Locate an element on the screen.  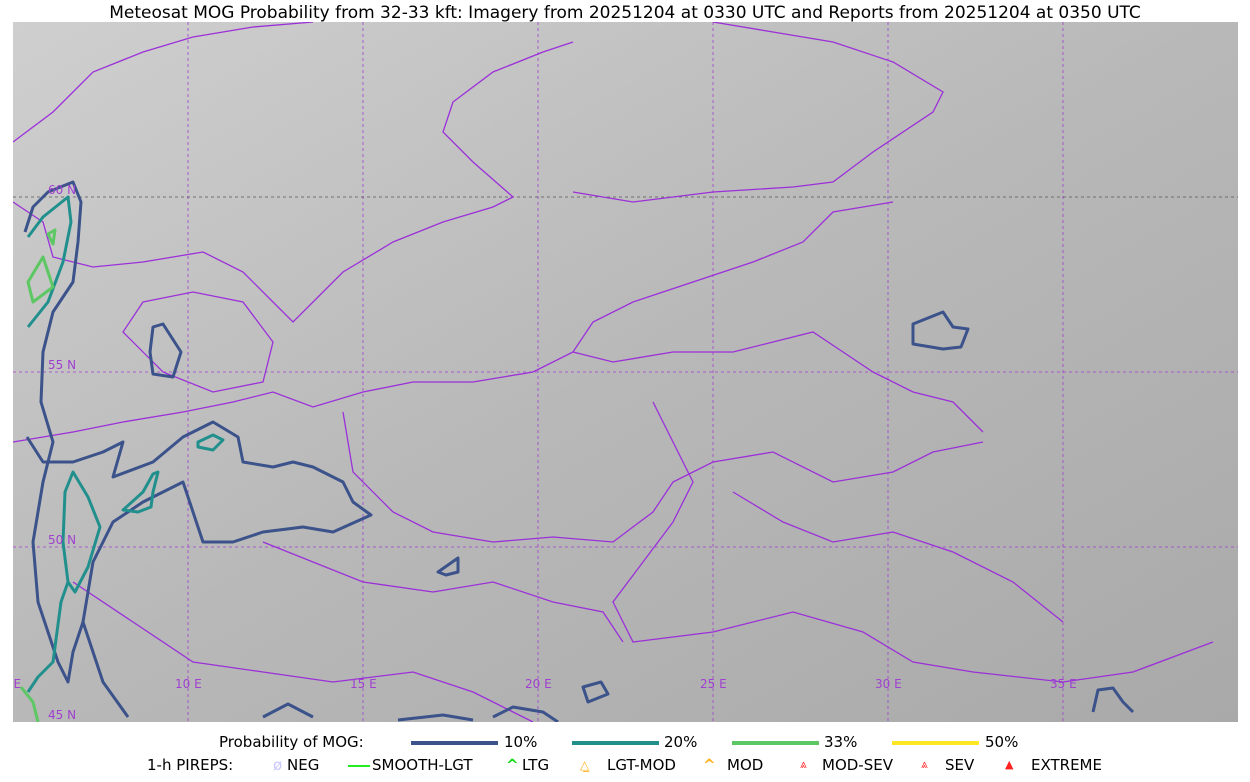
contour-33-percent is located at coordinates (38, 475).